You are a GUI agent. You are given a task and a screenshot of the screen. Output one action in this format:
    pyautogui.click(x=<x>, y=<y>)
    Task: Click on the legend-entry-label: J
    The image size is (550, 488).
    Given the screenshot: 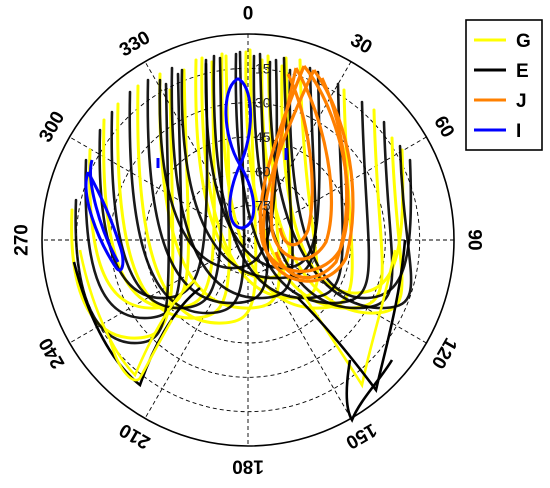 What is the action you would take?
    pyautogui.click(x=521, y=101)
    